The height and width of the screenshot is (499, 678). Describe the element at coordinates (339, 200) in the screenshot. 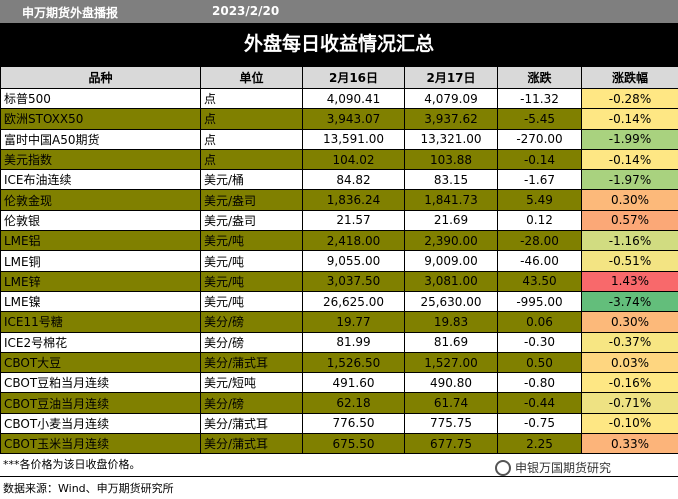

I see `table-row: 伦敦金现 美元/盎司 1,836.24 1,841.73 5.49 0.30%` at that location.